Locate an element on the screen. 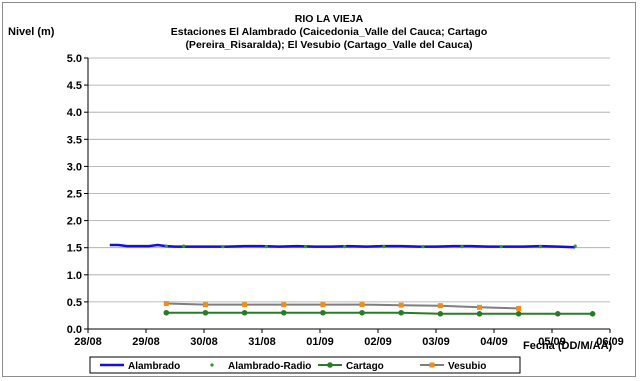 The image size is (640, 381). series-layer is located at coordinates (352, 280).